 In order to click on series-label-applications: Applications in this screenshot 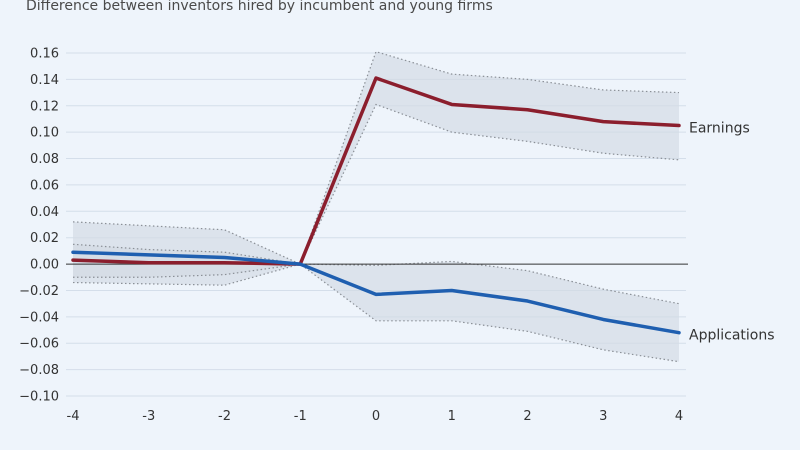, I will do `click(732, 336)`.